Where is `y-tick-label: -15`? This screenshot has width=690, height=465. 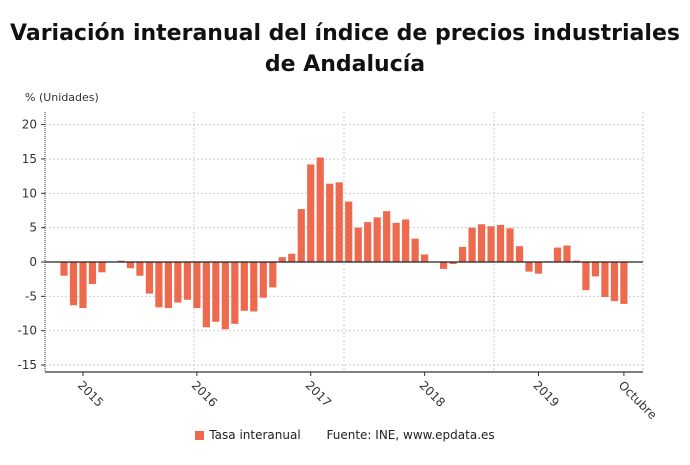 y-tick-label: -15 is located at coordinates (27, 365).